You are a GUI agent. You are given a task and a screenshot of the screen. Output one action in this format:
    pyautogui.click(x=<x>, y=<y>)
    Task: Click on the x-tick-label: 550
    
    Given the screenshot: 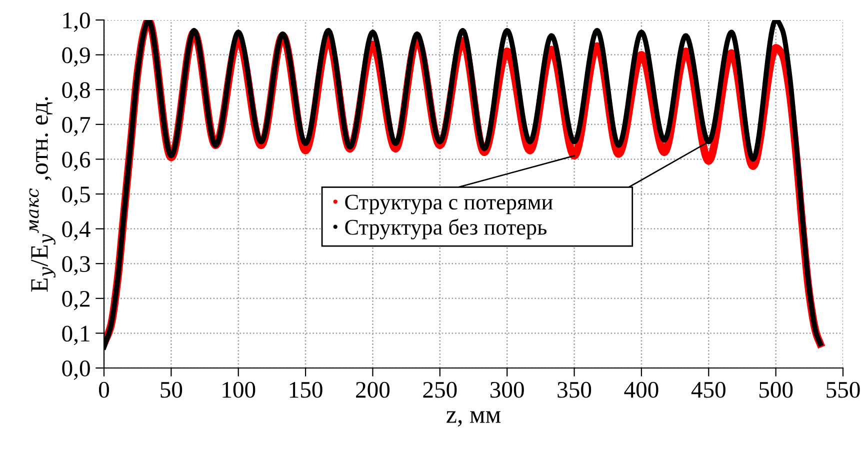 What is the action you would take?
    pyautogui.click(x=843, y=390)
    